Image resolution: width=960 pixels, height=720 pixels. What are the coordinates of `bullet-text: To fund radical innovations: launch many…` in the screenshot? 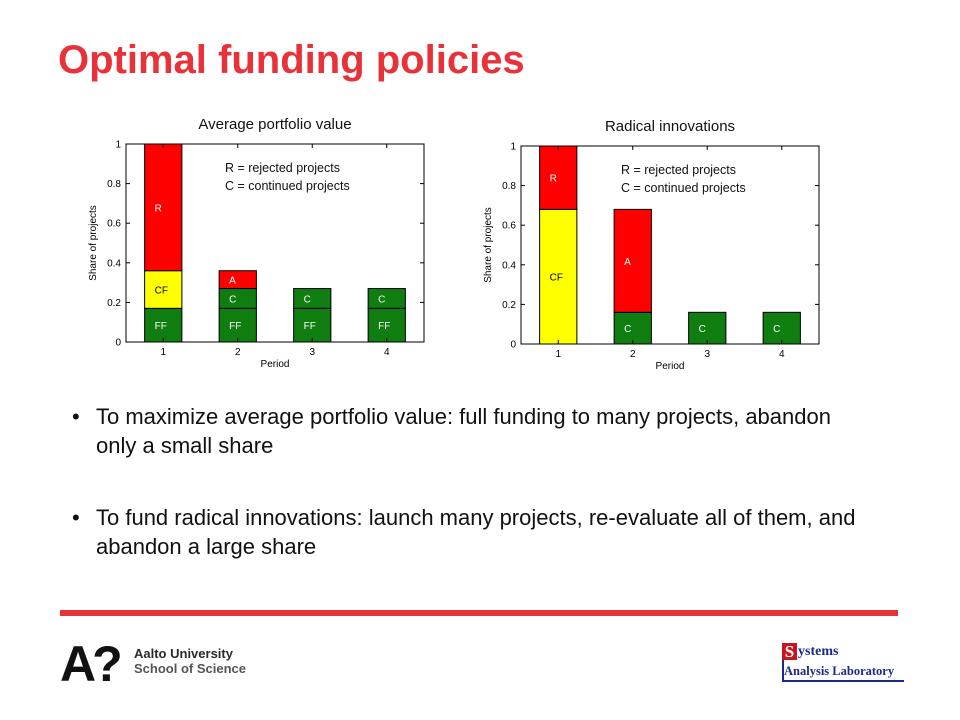 It's located at (476, 532).